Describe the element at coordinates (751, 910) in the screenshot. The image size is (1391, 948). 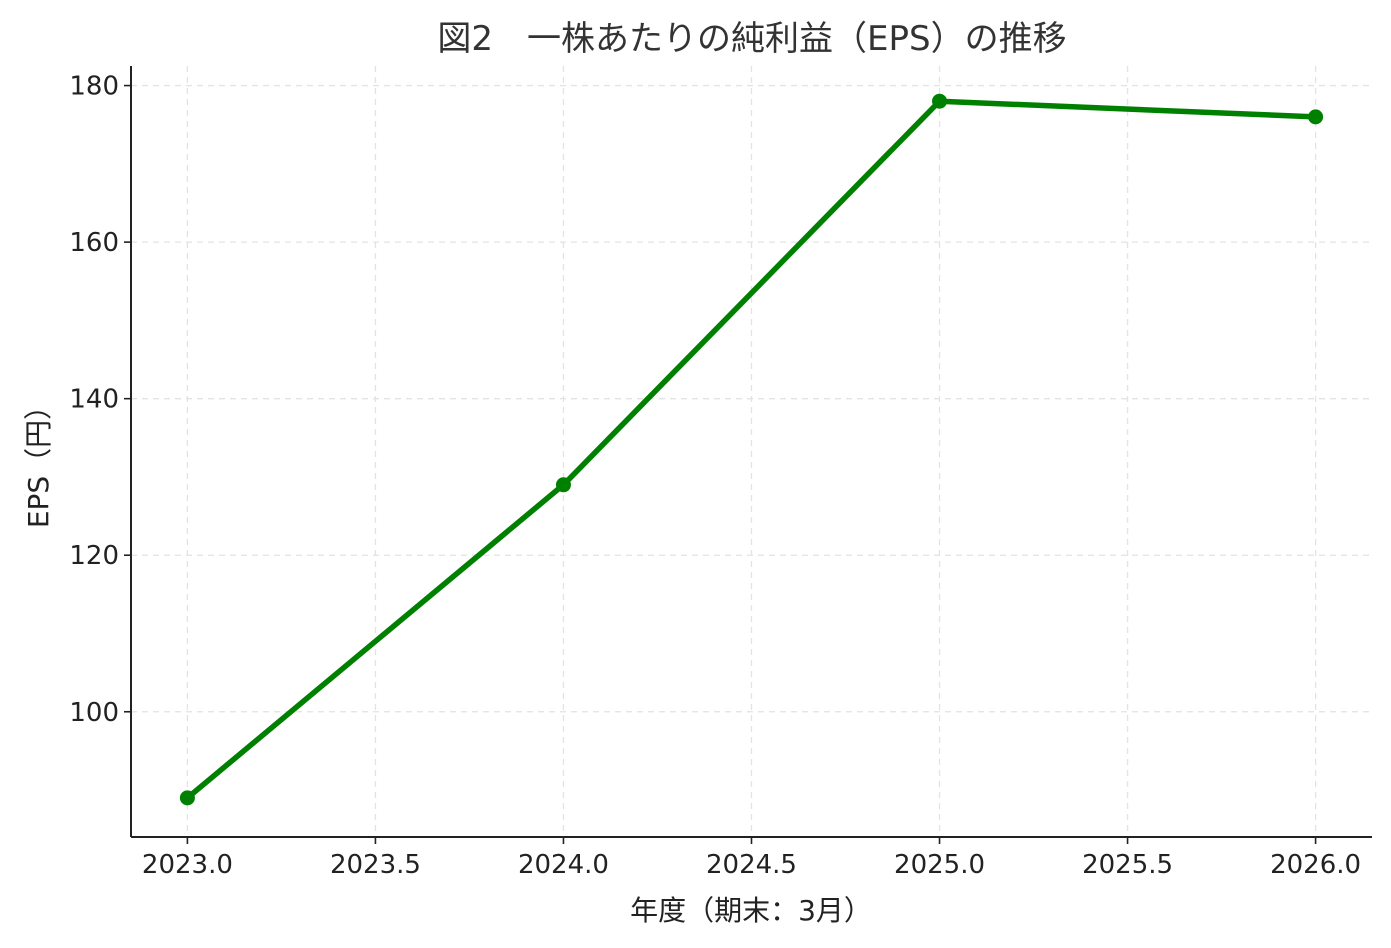
I see `x-axis-label: 年度（期末：3月）` at that location.